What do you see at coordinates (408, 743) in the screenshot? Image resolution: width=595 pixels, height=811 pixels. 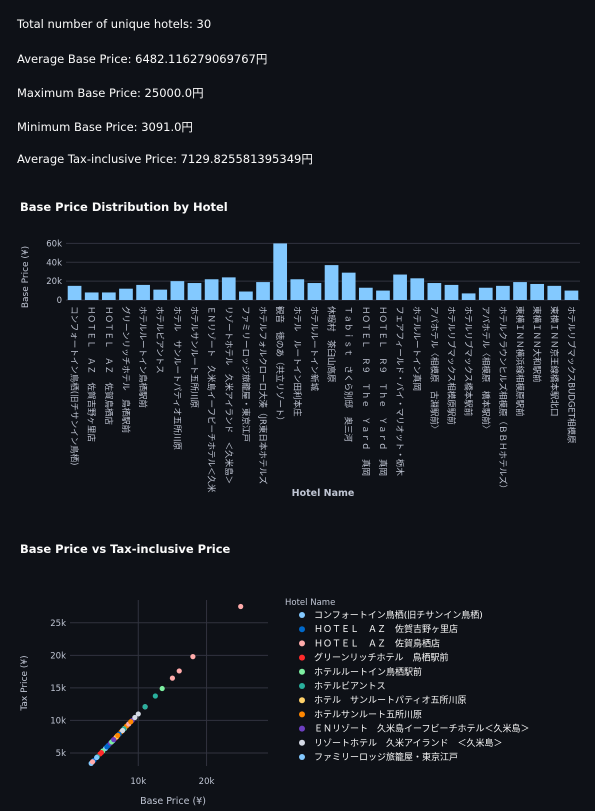 I see `legend-entry: リゾートホテル 久米アイランド ＜久米島＞` at bounding box center [408, 743].